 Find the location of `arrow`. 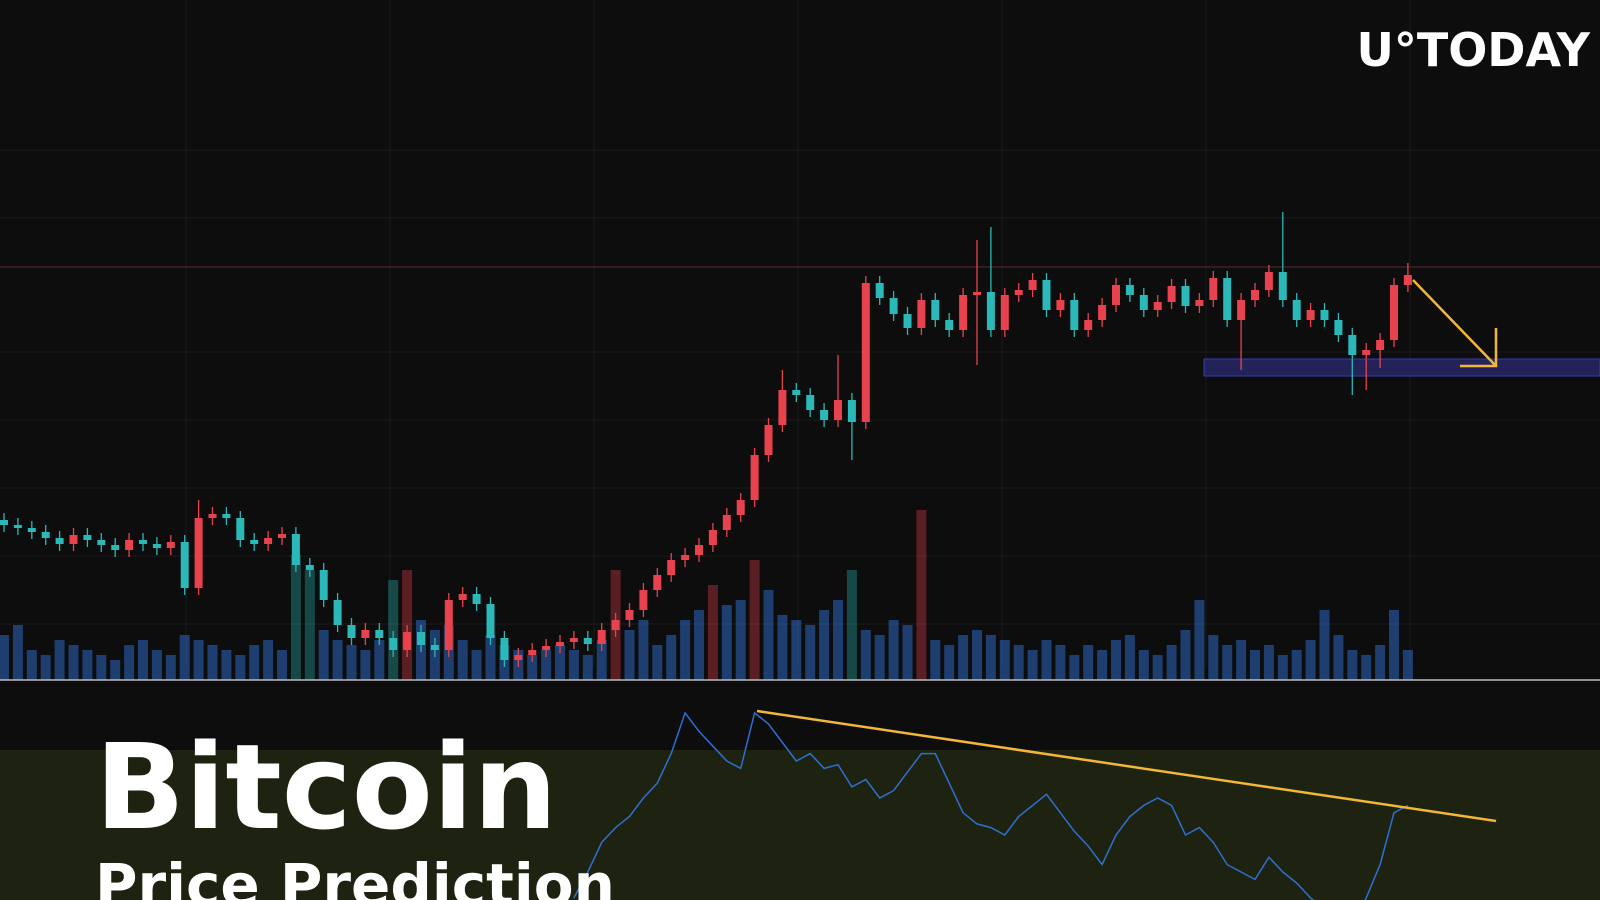

arrow is located at coordinates (1455, 323).